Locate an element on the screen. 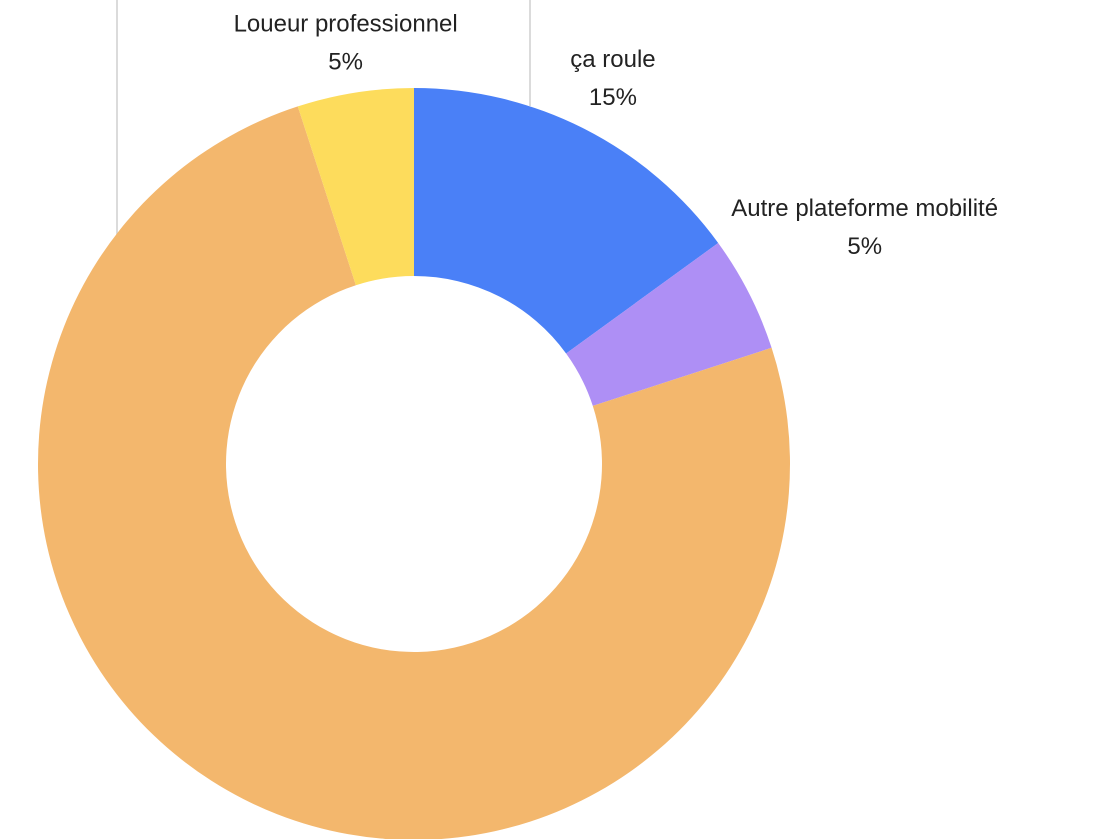 Image resolution: width=1111 pixels, height=839 pixels. segment-label: Autre plateforme mobilité is located at coordinates (864, 208).